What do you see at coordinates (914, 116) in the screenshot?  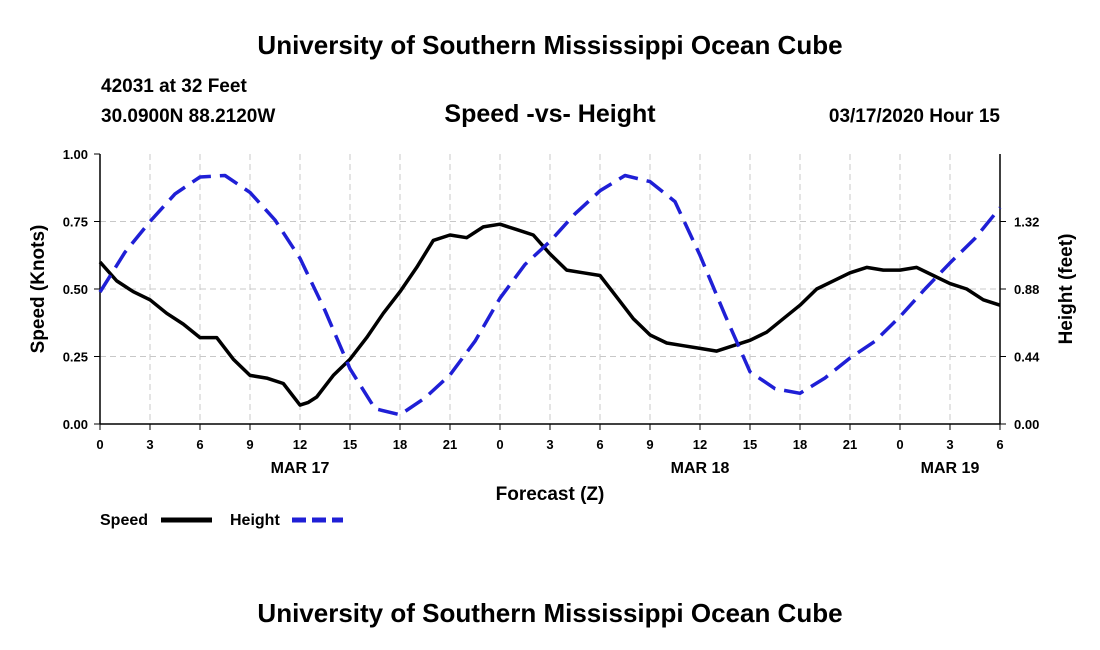 I see `forecast-datetime: 03/17/2020 Hour 15` at bounding box center [914, 116].